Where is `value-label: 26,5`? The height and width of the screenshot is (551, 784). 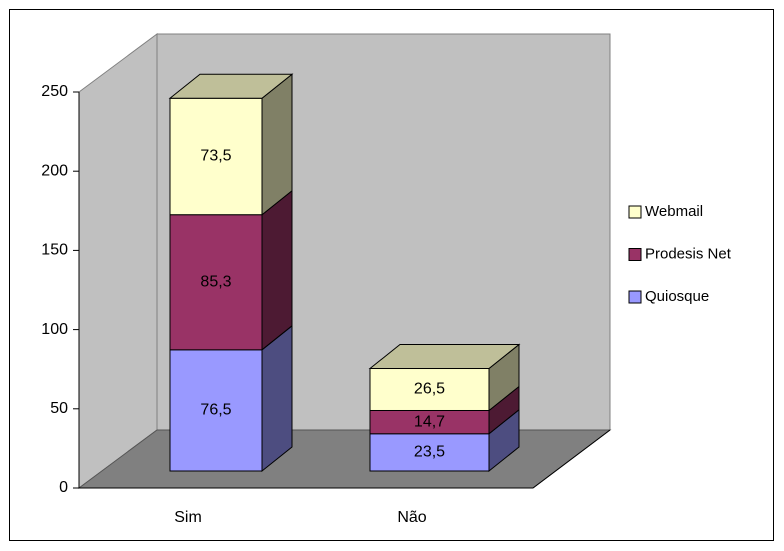 value-label: 26,5 is located at coordinates (429, 389).